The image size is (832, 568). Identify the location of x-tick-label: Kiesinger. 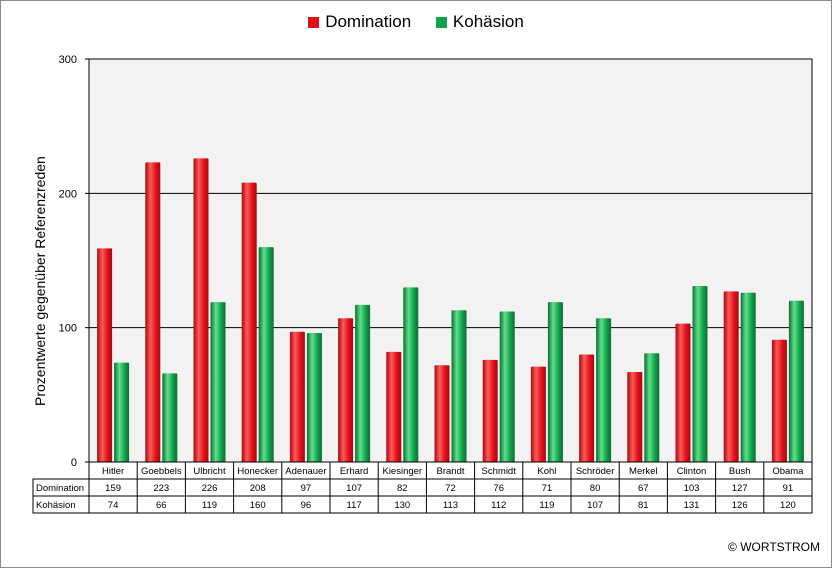
(402, 471).